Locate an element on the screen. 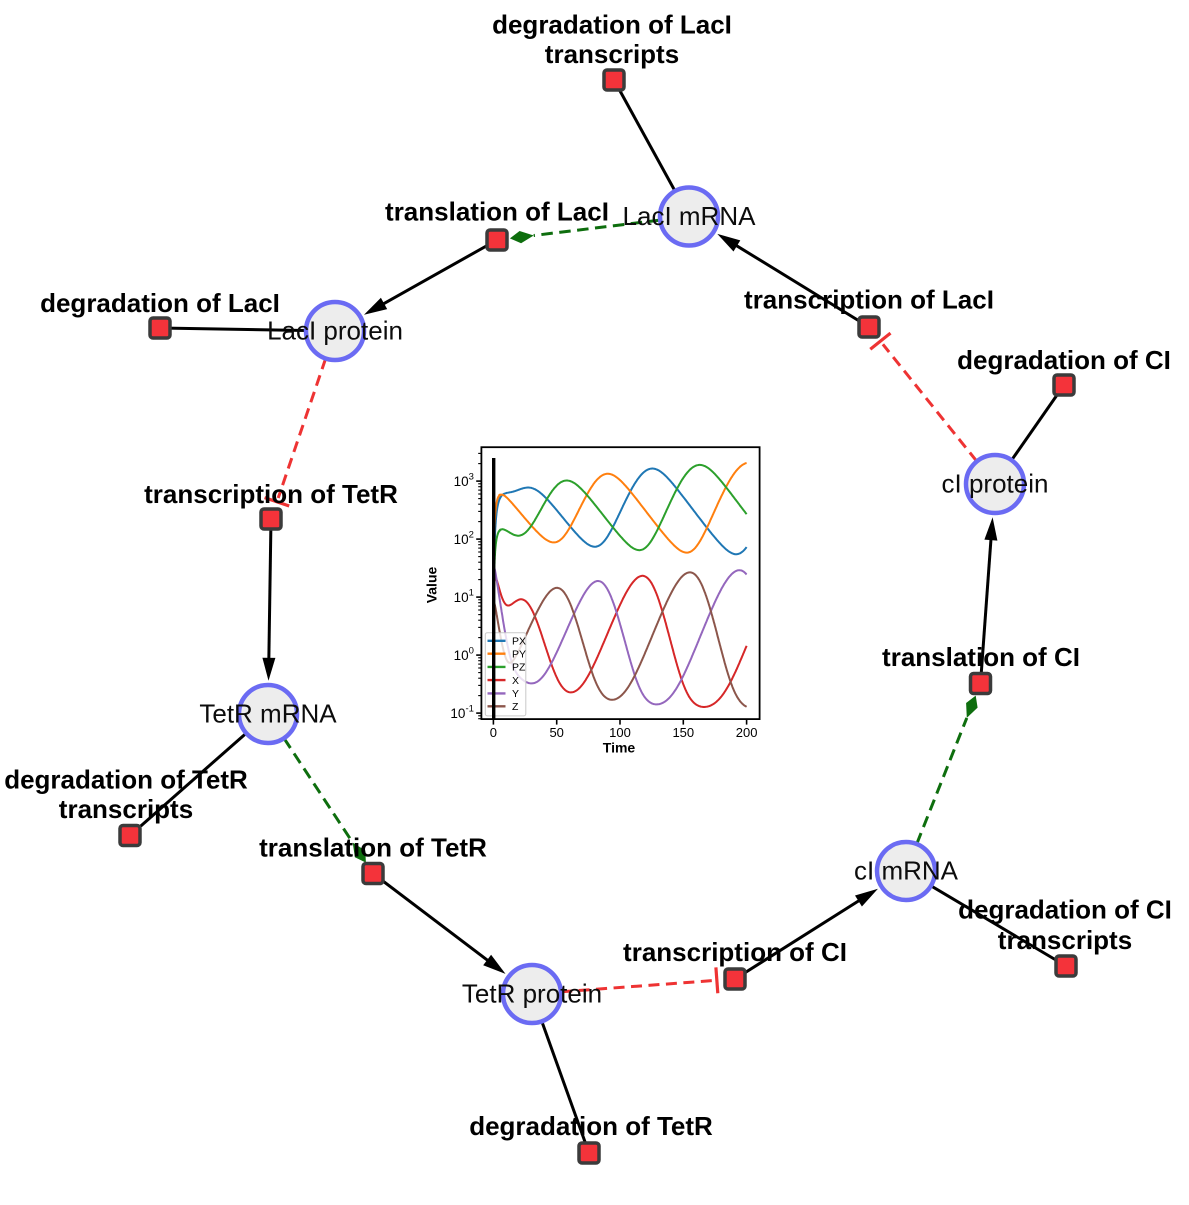  svg-text: transcription of LacI is located at coordinates (869, 300).